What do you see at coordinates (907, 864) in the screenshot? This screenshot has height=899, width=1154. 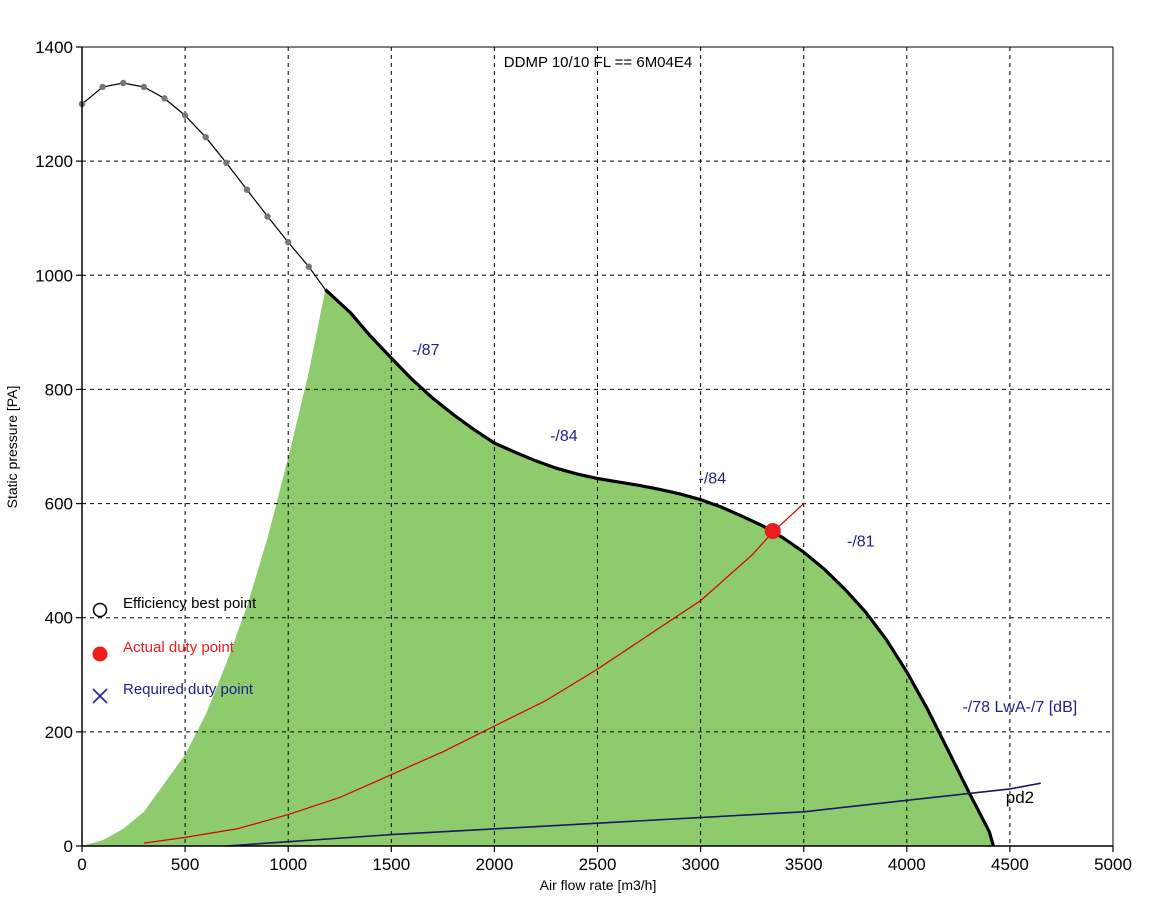 I see `x-tick-label-4000: 4000` at bounding box center [907, 864].